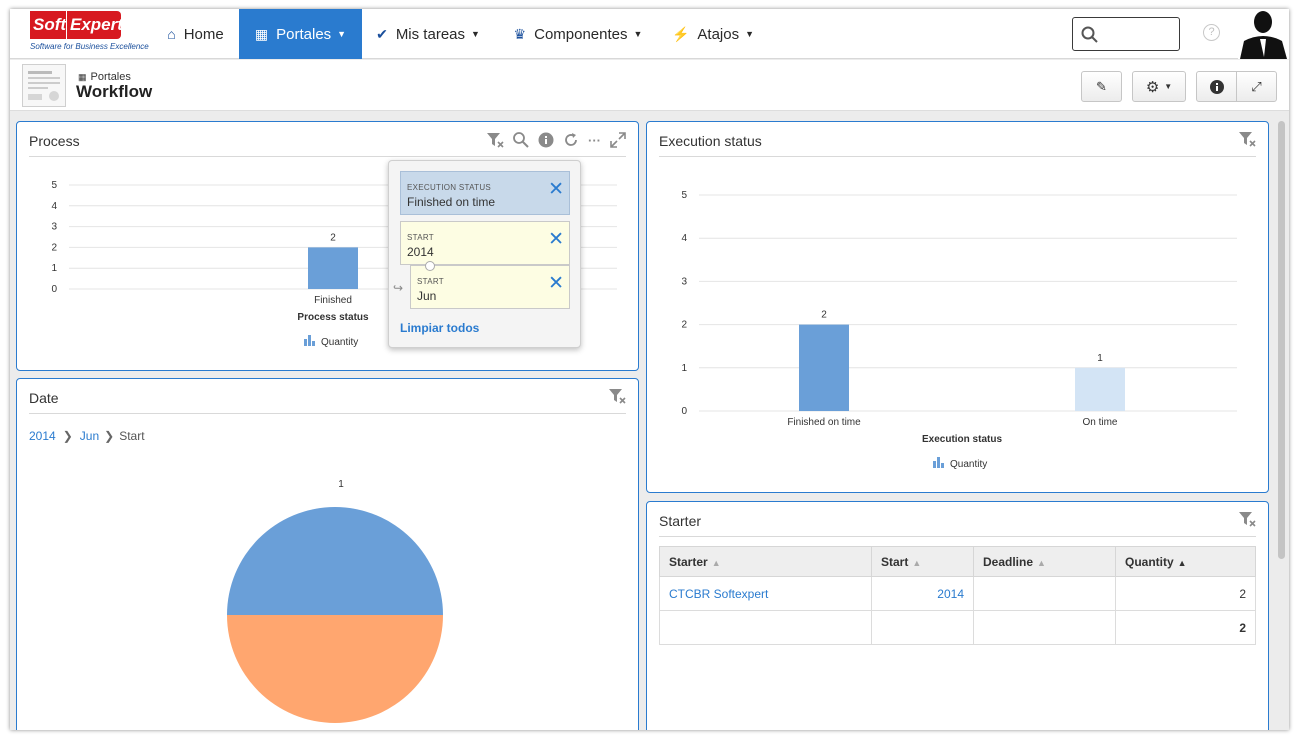  Describe the element at coordinates (578, 34) in the screenshot. I see `nav-componentes: ♛ Componentes ▼` at that location.